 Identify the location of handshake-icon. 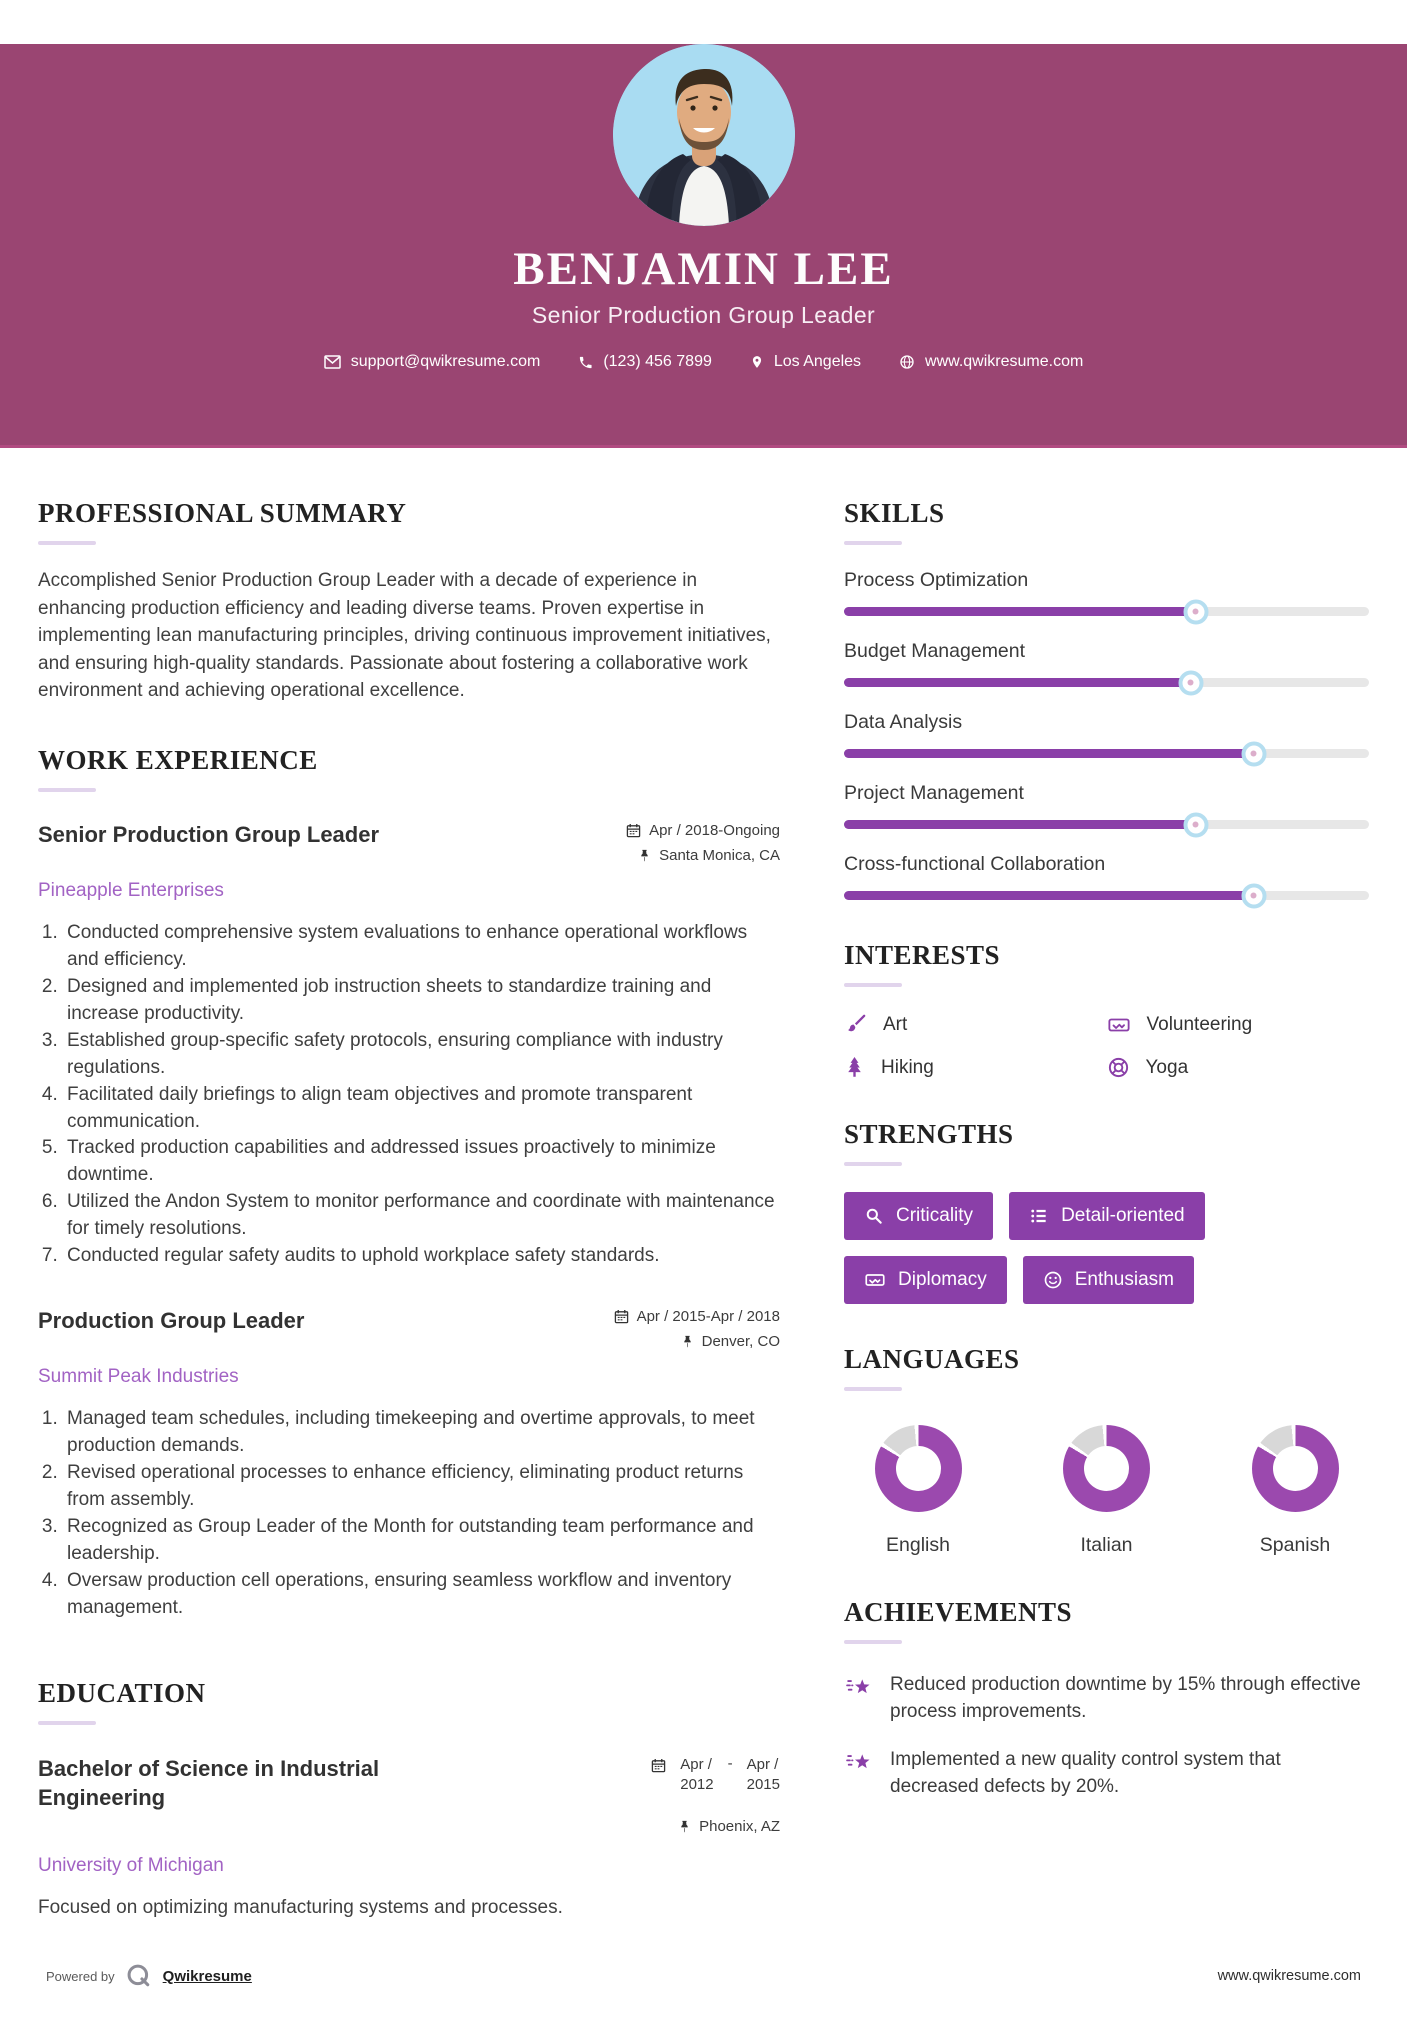
(1118, 1024).